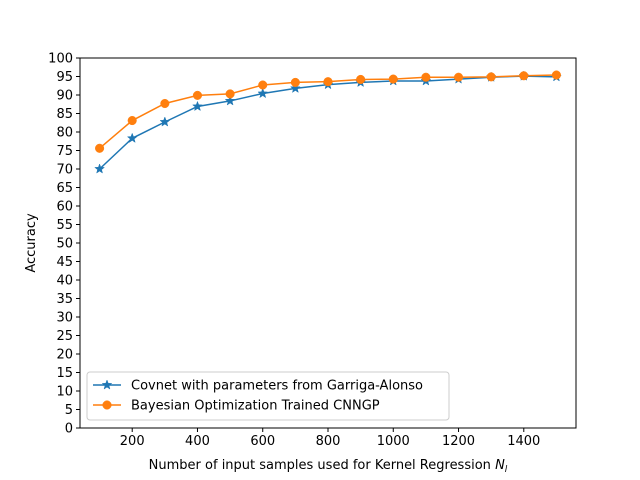  What do you see at coordinates (197, 441) in the screenshot?
I see `x-tick-label: 400` at bounding box center [197, 441].